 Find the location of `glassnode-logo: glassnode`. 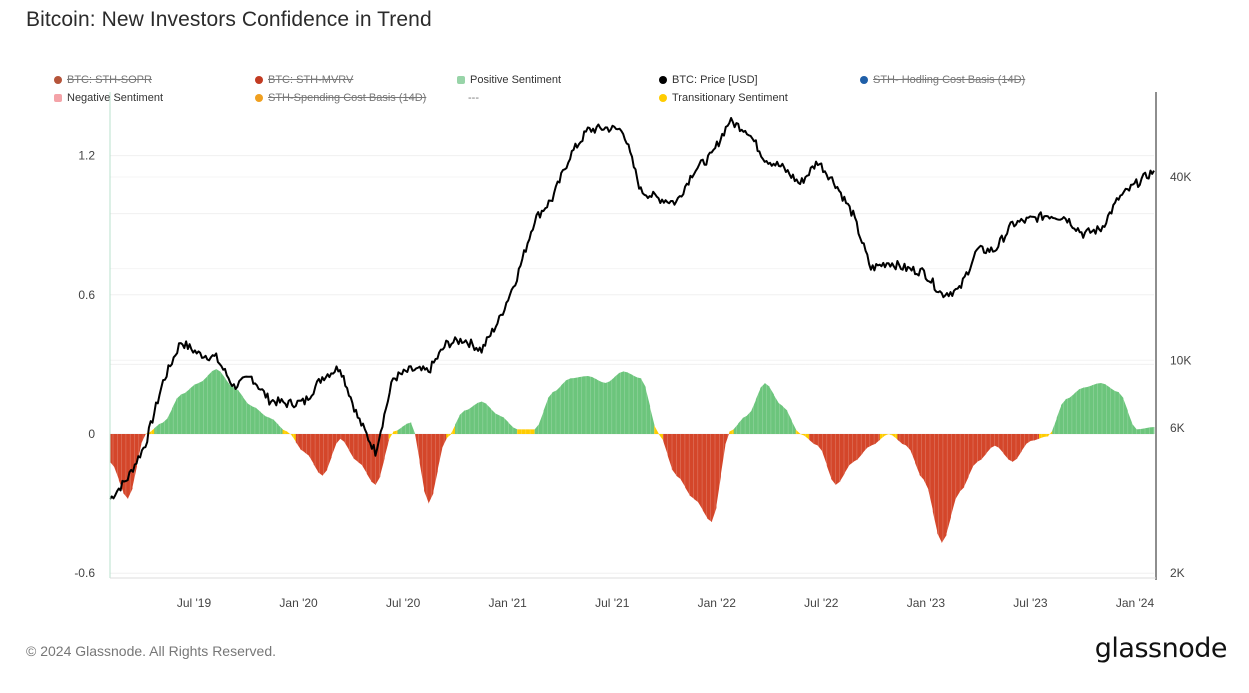

glassnode-logo: glassnode is located at coordinates (1161, 648).